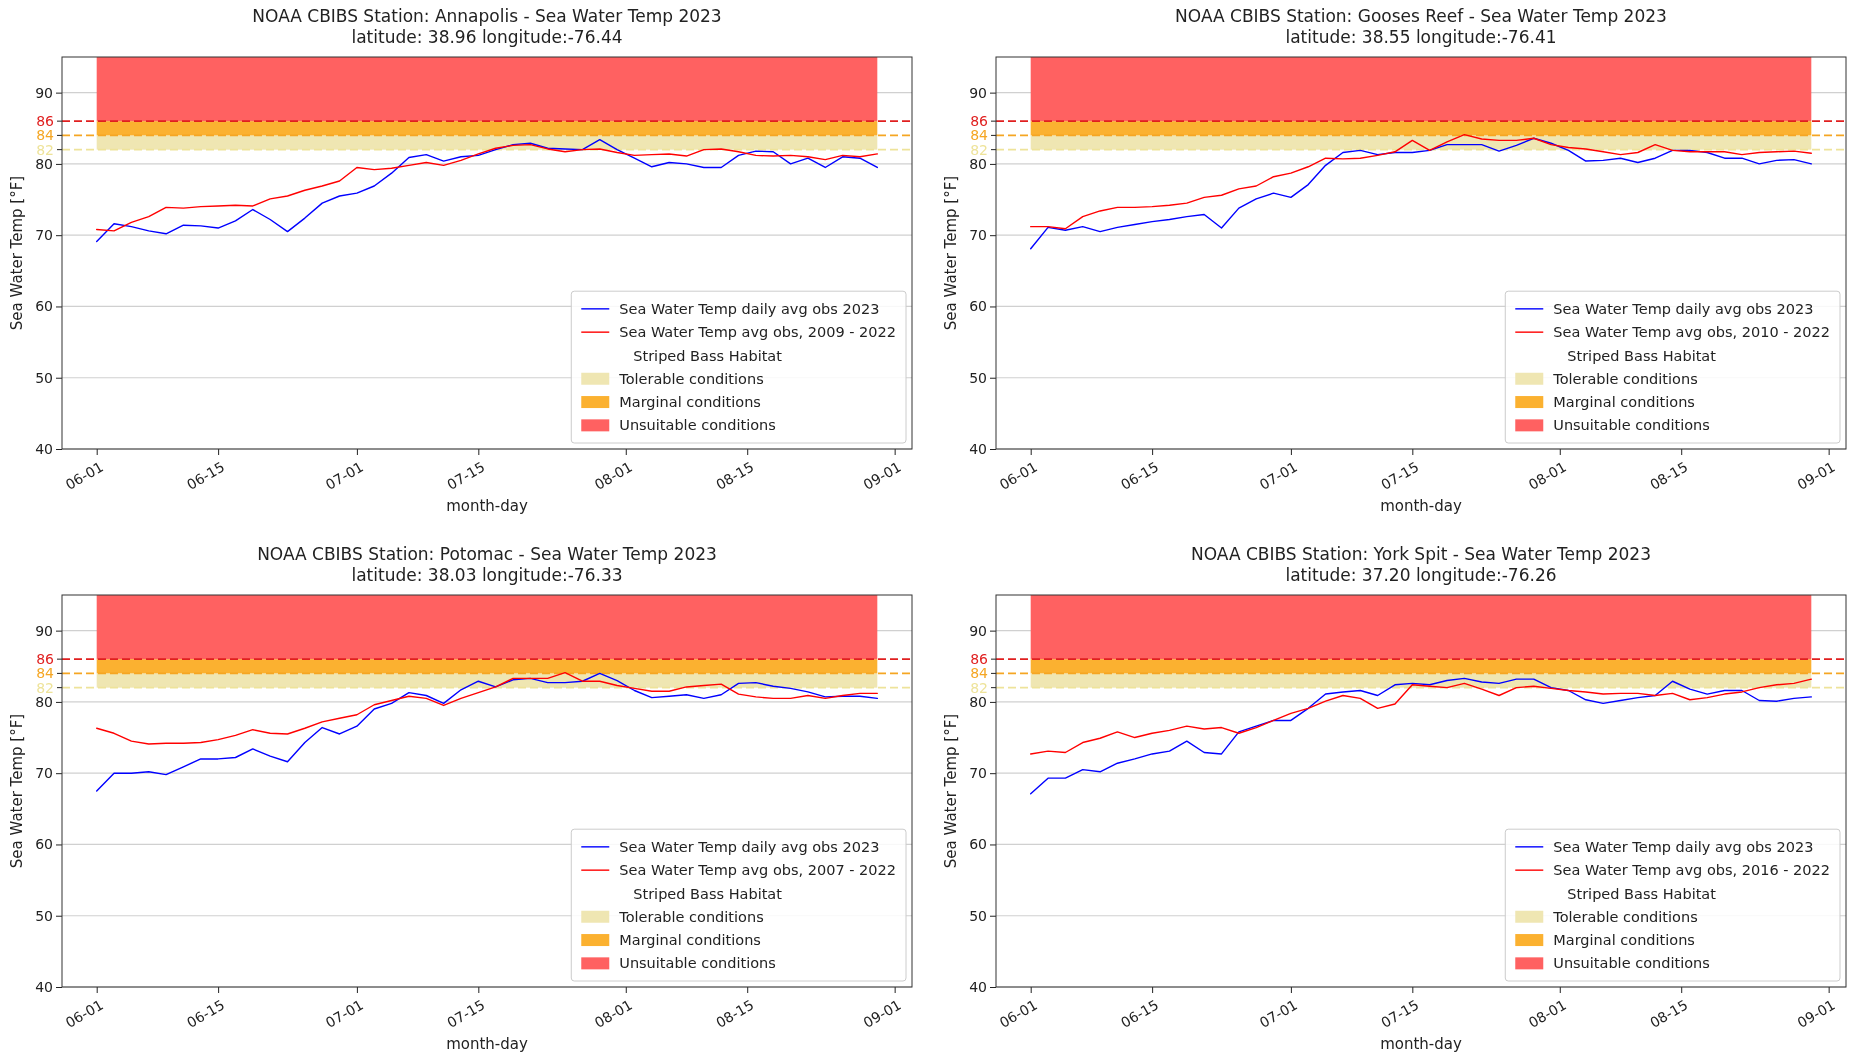 This screenshot has width=1854, height=1060. What do you see at coordinates (757, 332) in the screenshot?
I see `legend-label: Sea Water Temp avg obs, 2009 - 2022` at bounding box center [757, 332].